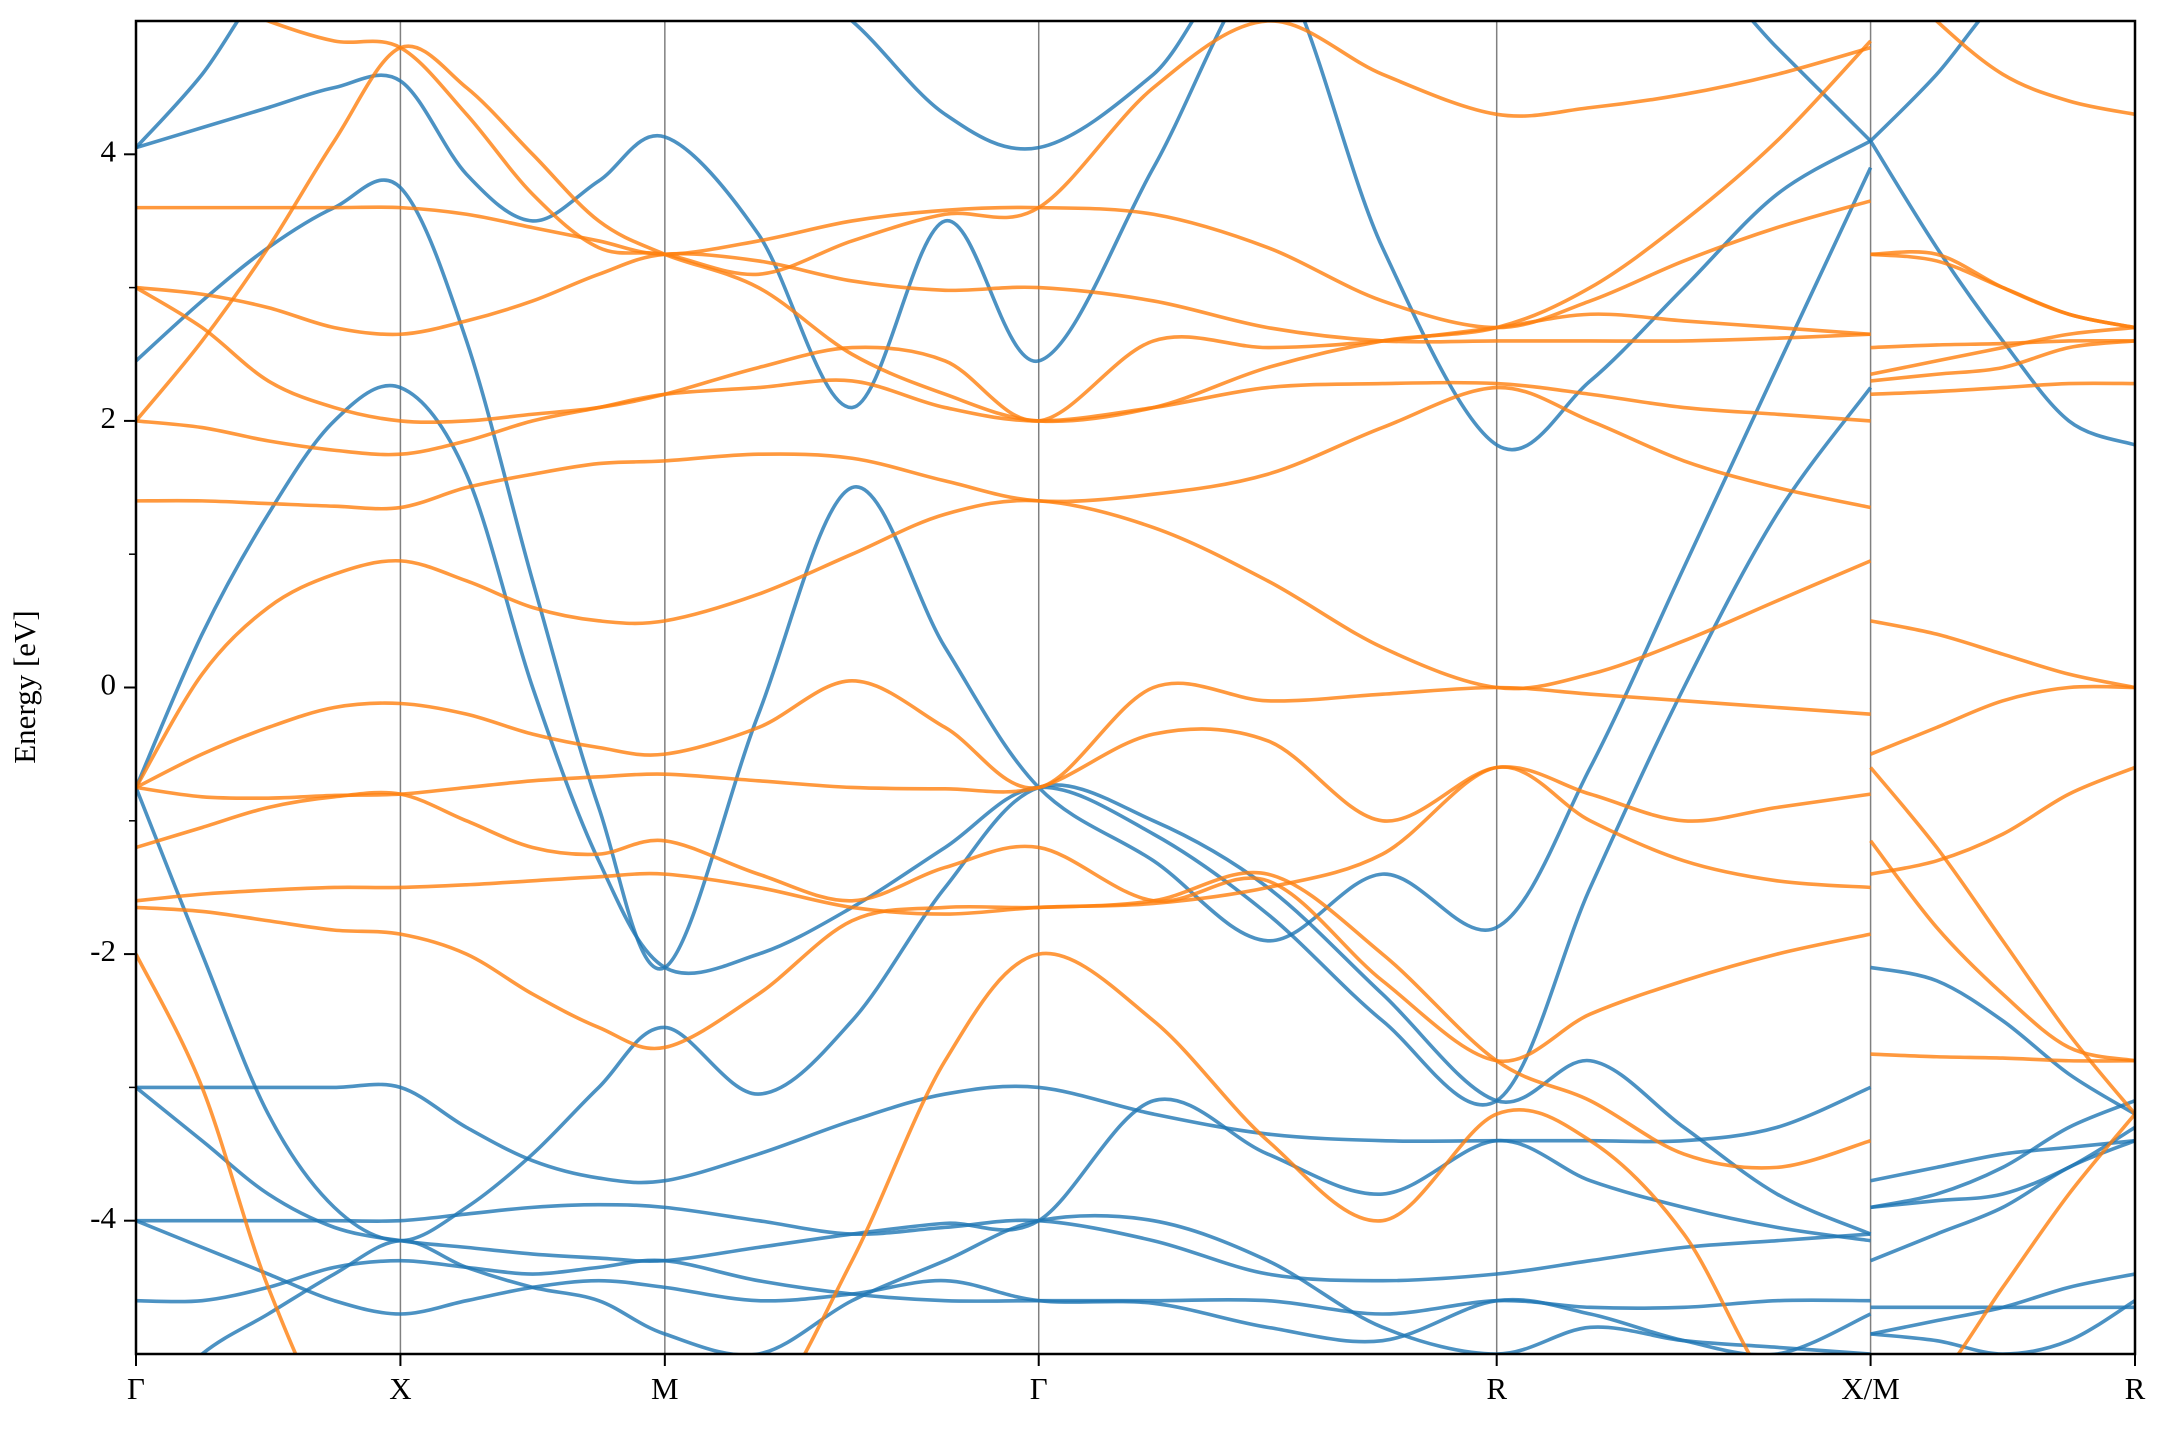 The width and height of the screenshot is (2160, 1440). What do you see at coordinates (109, 684) in the screenshot?
I see `y-tick-label: 0` at bounding box center [109, 684].